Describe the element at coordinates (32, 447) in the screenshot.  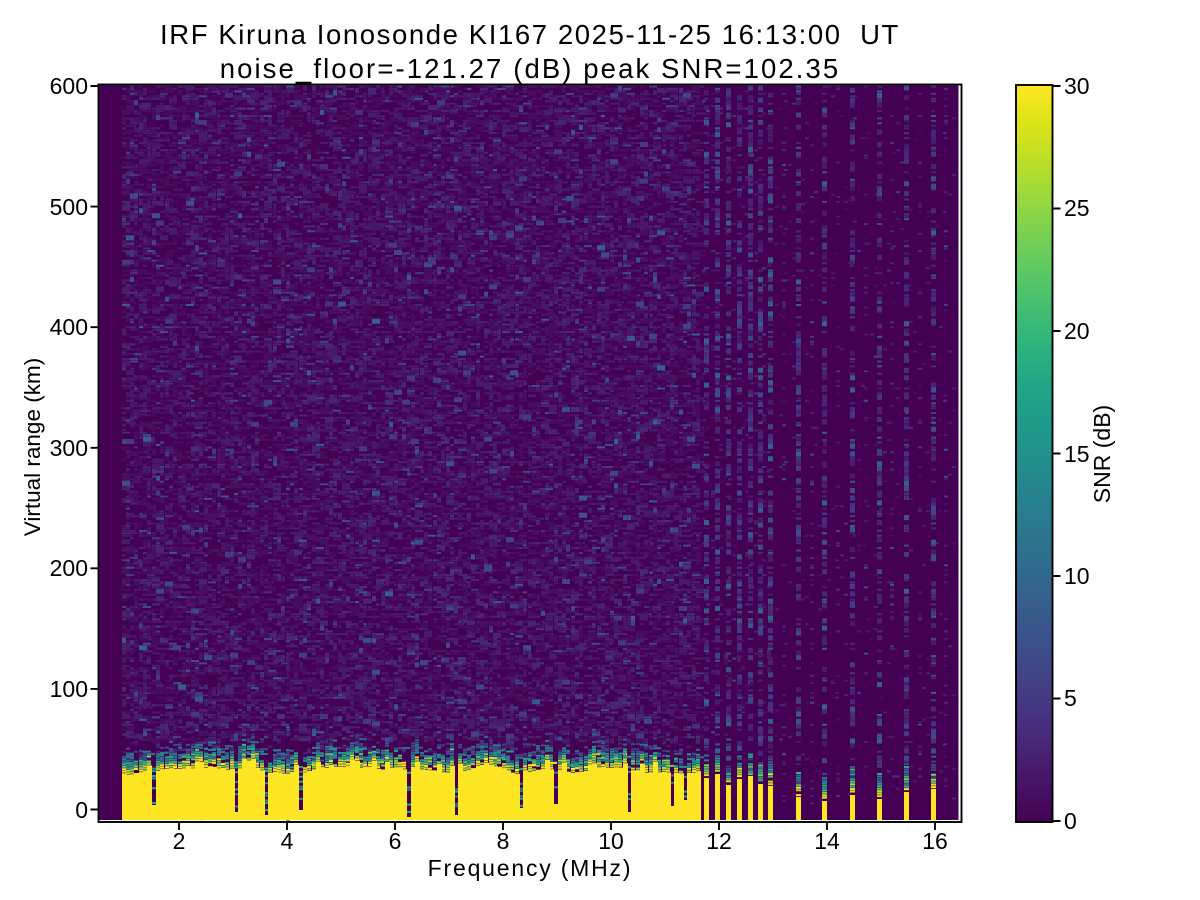
I see `svg-text: Virtual range (km)` at that location.